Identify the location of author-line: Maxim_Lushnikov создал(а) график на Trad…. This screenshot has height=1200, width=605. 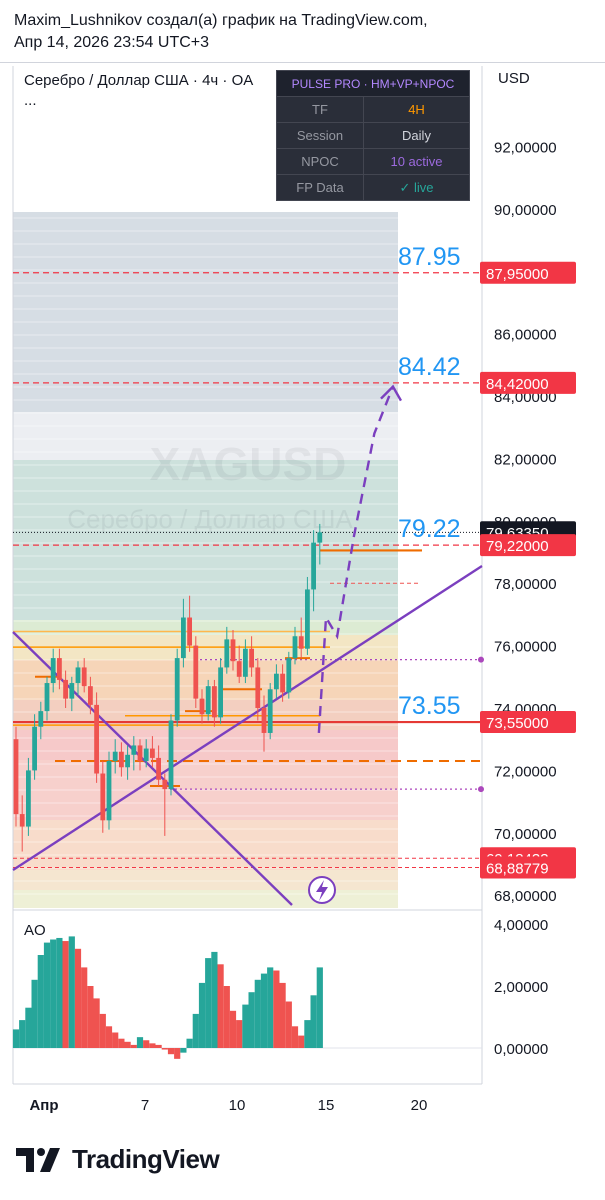
(221, 20).